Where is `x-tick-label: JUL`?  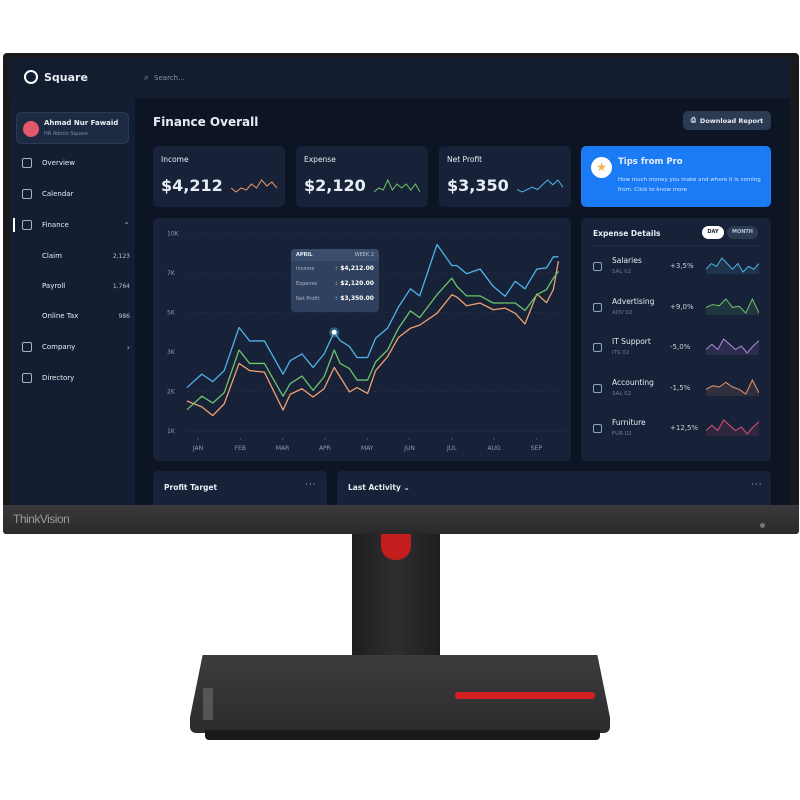
x-tick-label: JUL is located at coordinates (451, 448).